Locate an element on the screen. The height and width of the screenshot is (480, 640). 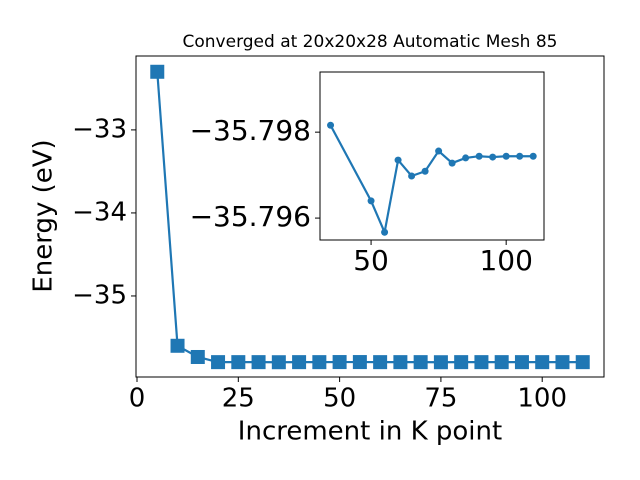
x-tick-label: 0 is located at coordinates (137, 399).